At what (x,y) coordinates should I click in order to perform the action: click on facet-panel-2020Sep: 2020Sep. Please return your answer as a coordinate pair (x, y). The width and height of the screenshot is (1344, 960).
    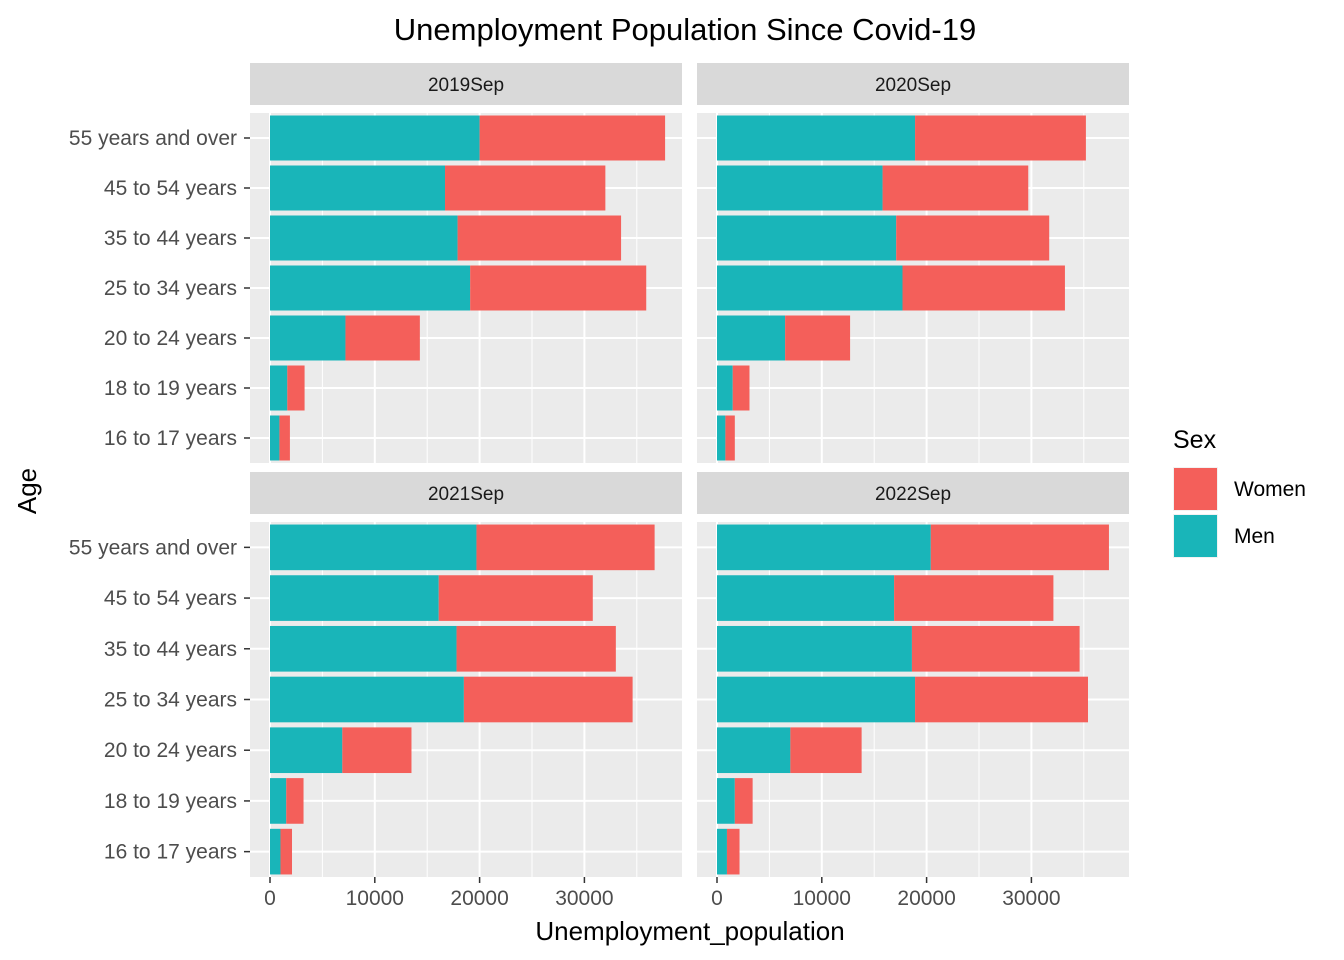
    Looking at the image, I should click on (913, 263).